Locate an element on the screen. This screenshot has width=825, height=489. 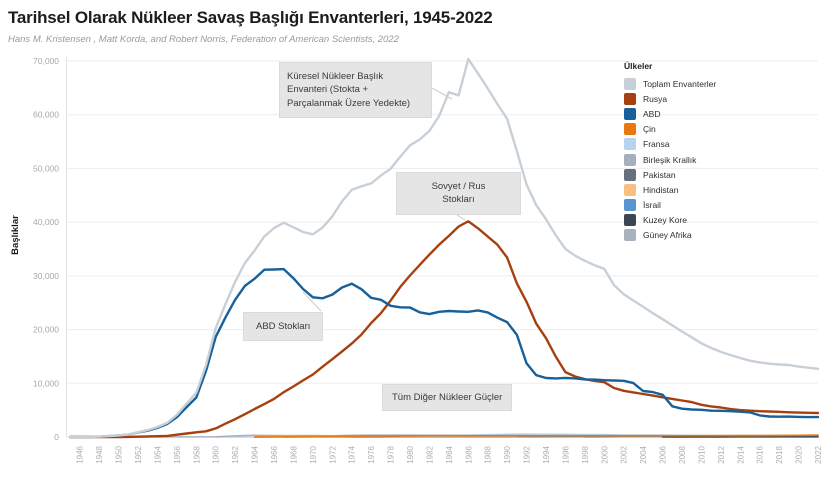
legend-item-israel: İsrail is located at coordinates (670, 205).